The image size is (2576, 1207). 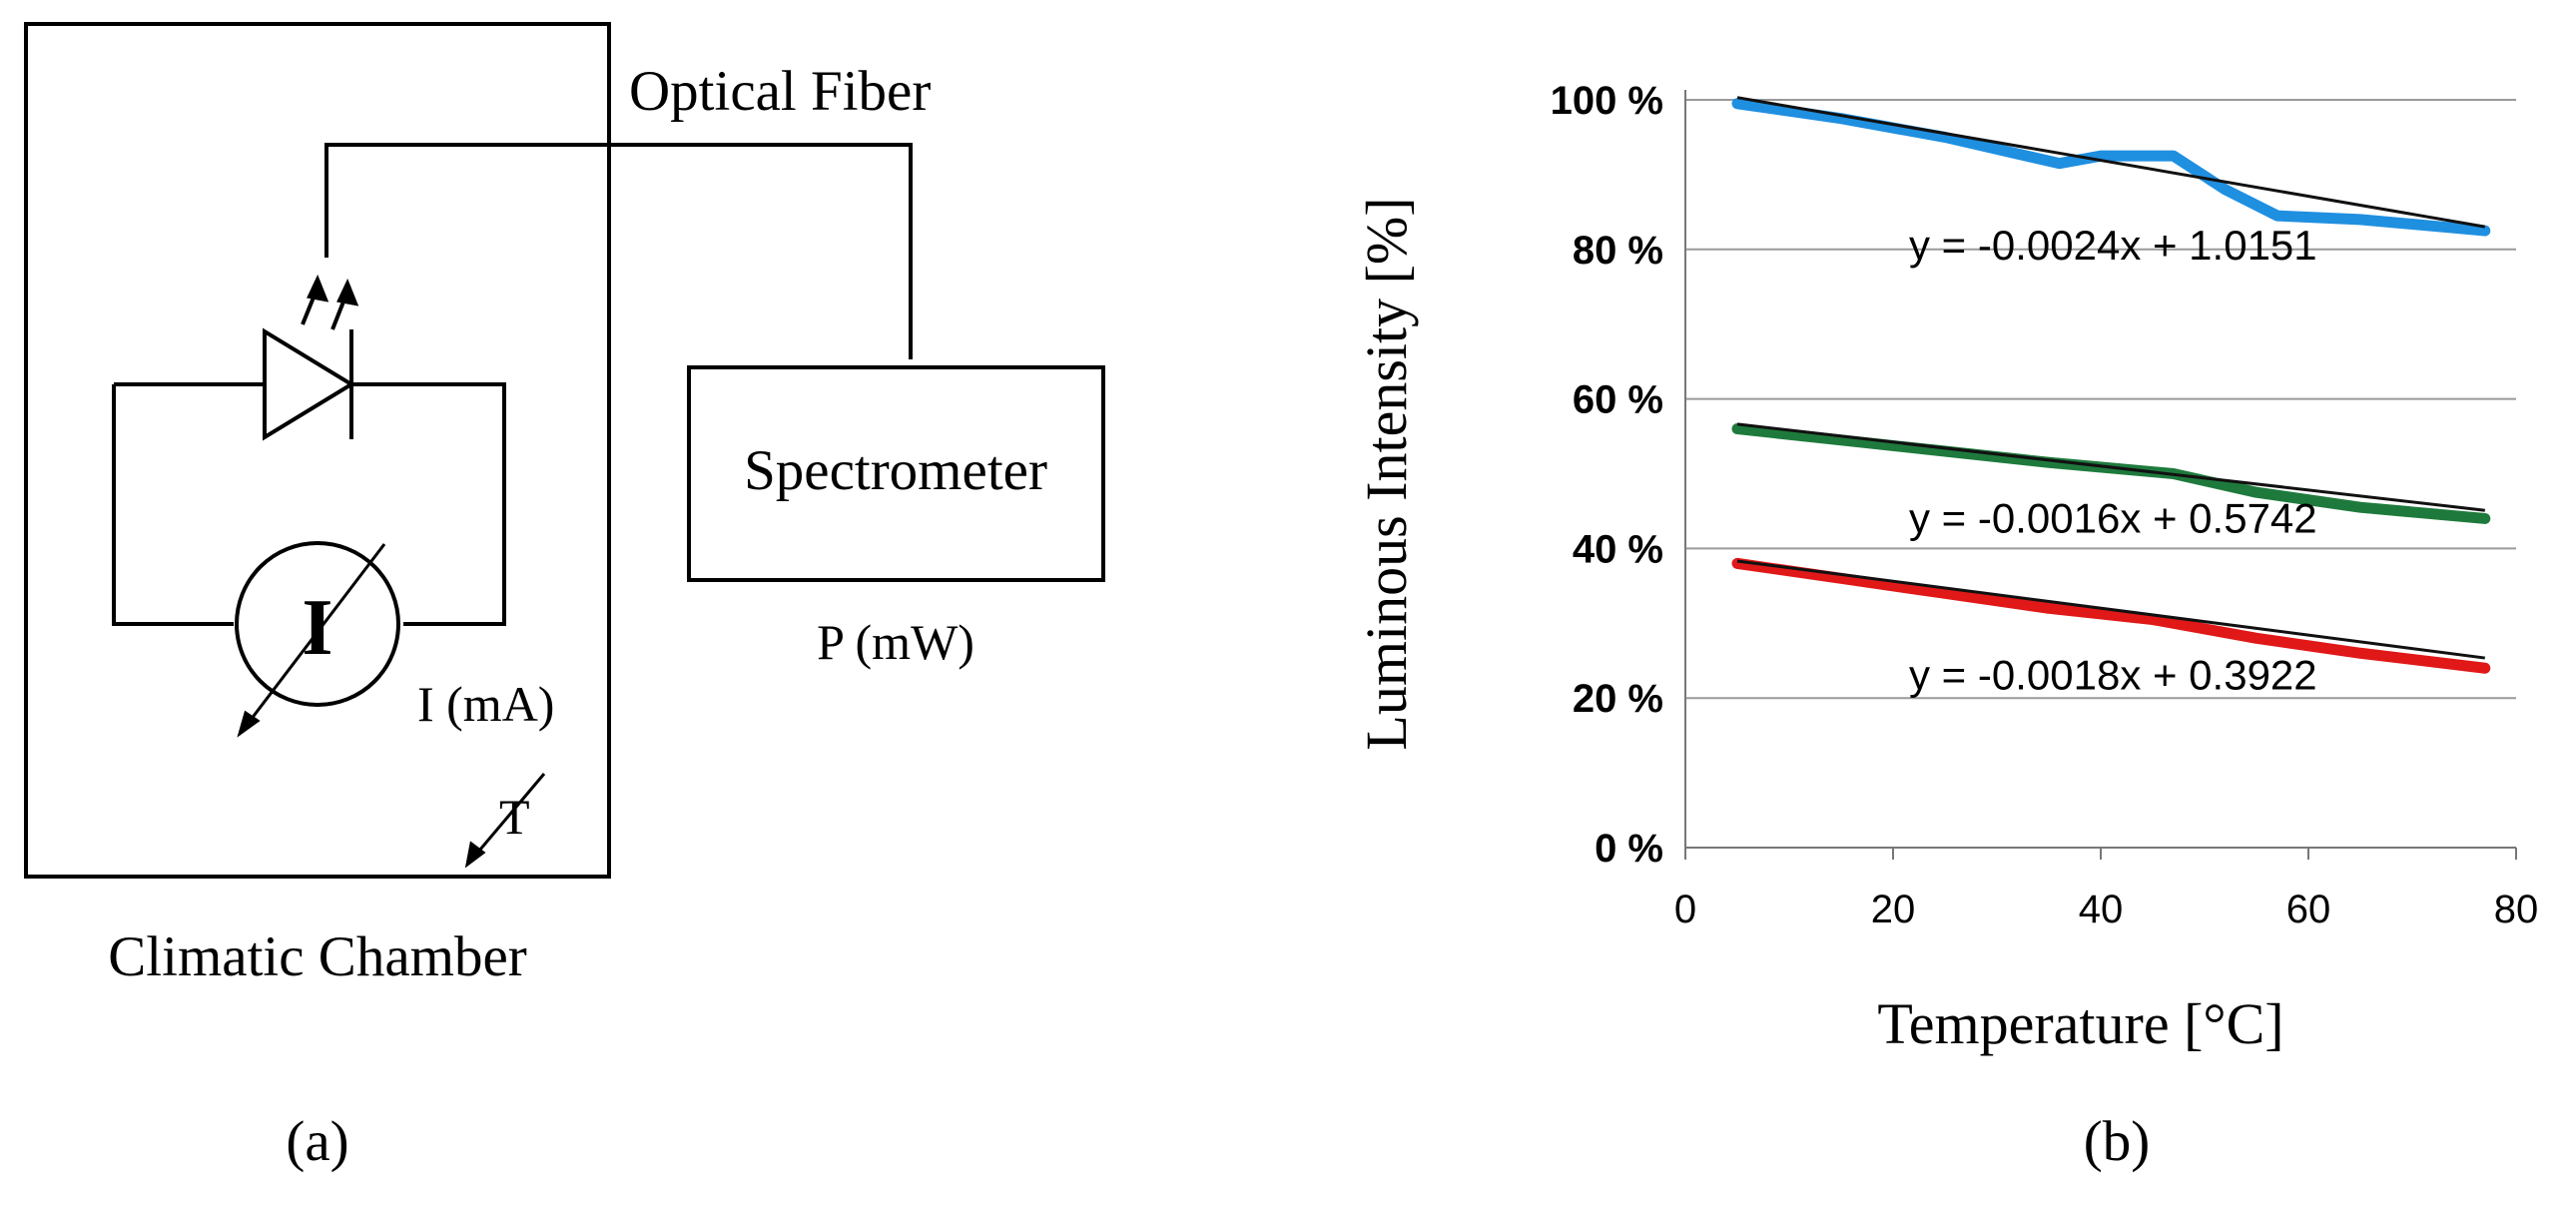 I want to click on x-axis-label: Temperature [°C], so click(x=2080, y=1023).